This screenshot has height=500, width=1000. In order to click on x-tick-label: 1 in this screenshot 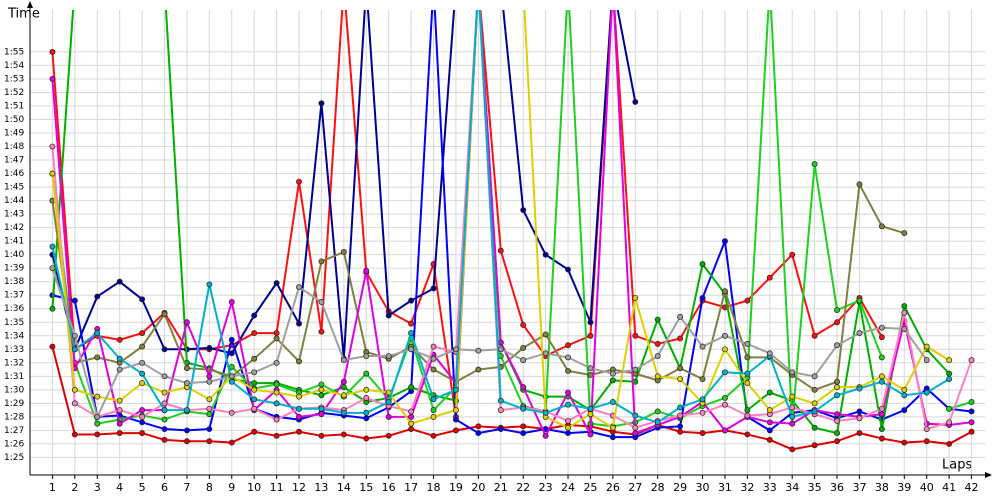, I will do `click(52, 487)`.